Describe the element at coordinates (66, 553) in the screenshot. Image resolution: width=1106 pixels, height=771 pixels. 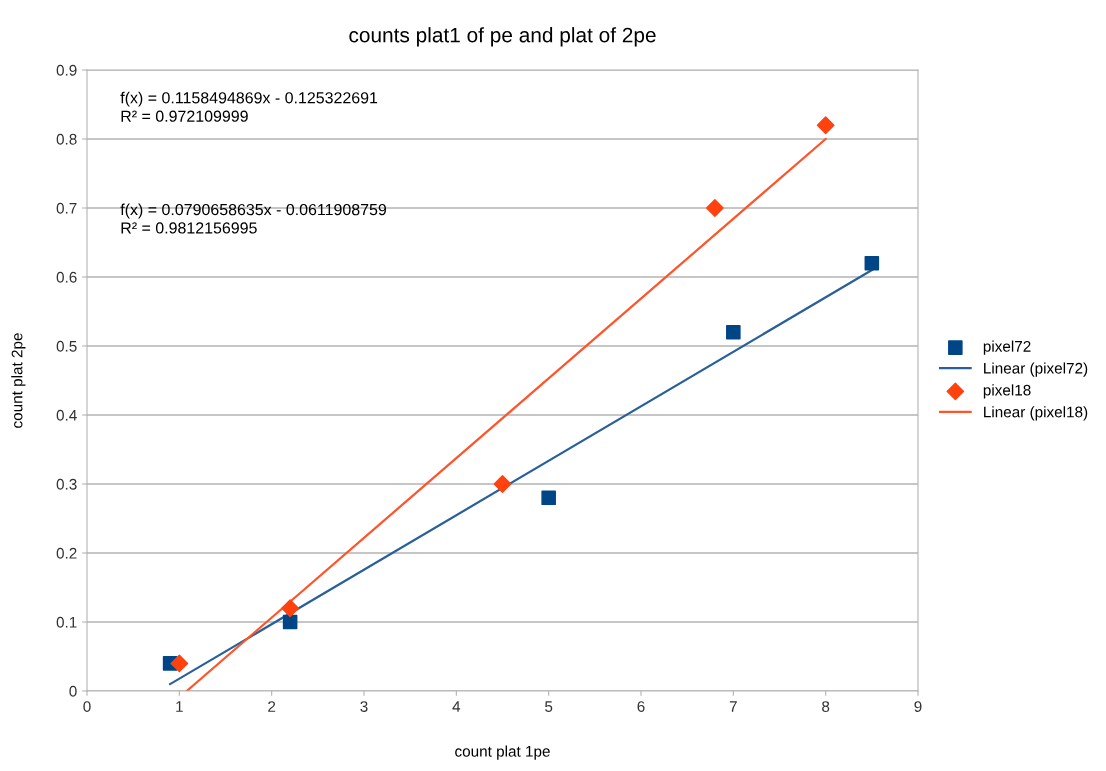
I see `y-tick-label: 0.2` at that location.